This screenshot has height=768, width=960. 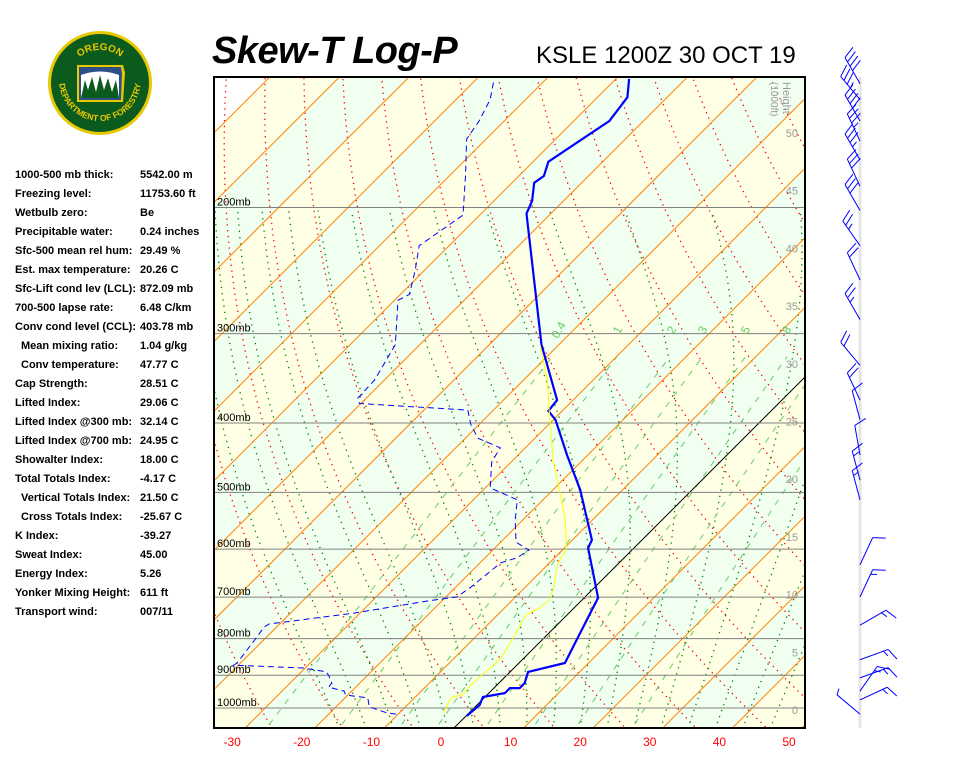 I want to click on stat-label: Sfc-500 mean rel hum:, so click(x=74, y=251).